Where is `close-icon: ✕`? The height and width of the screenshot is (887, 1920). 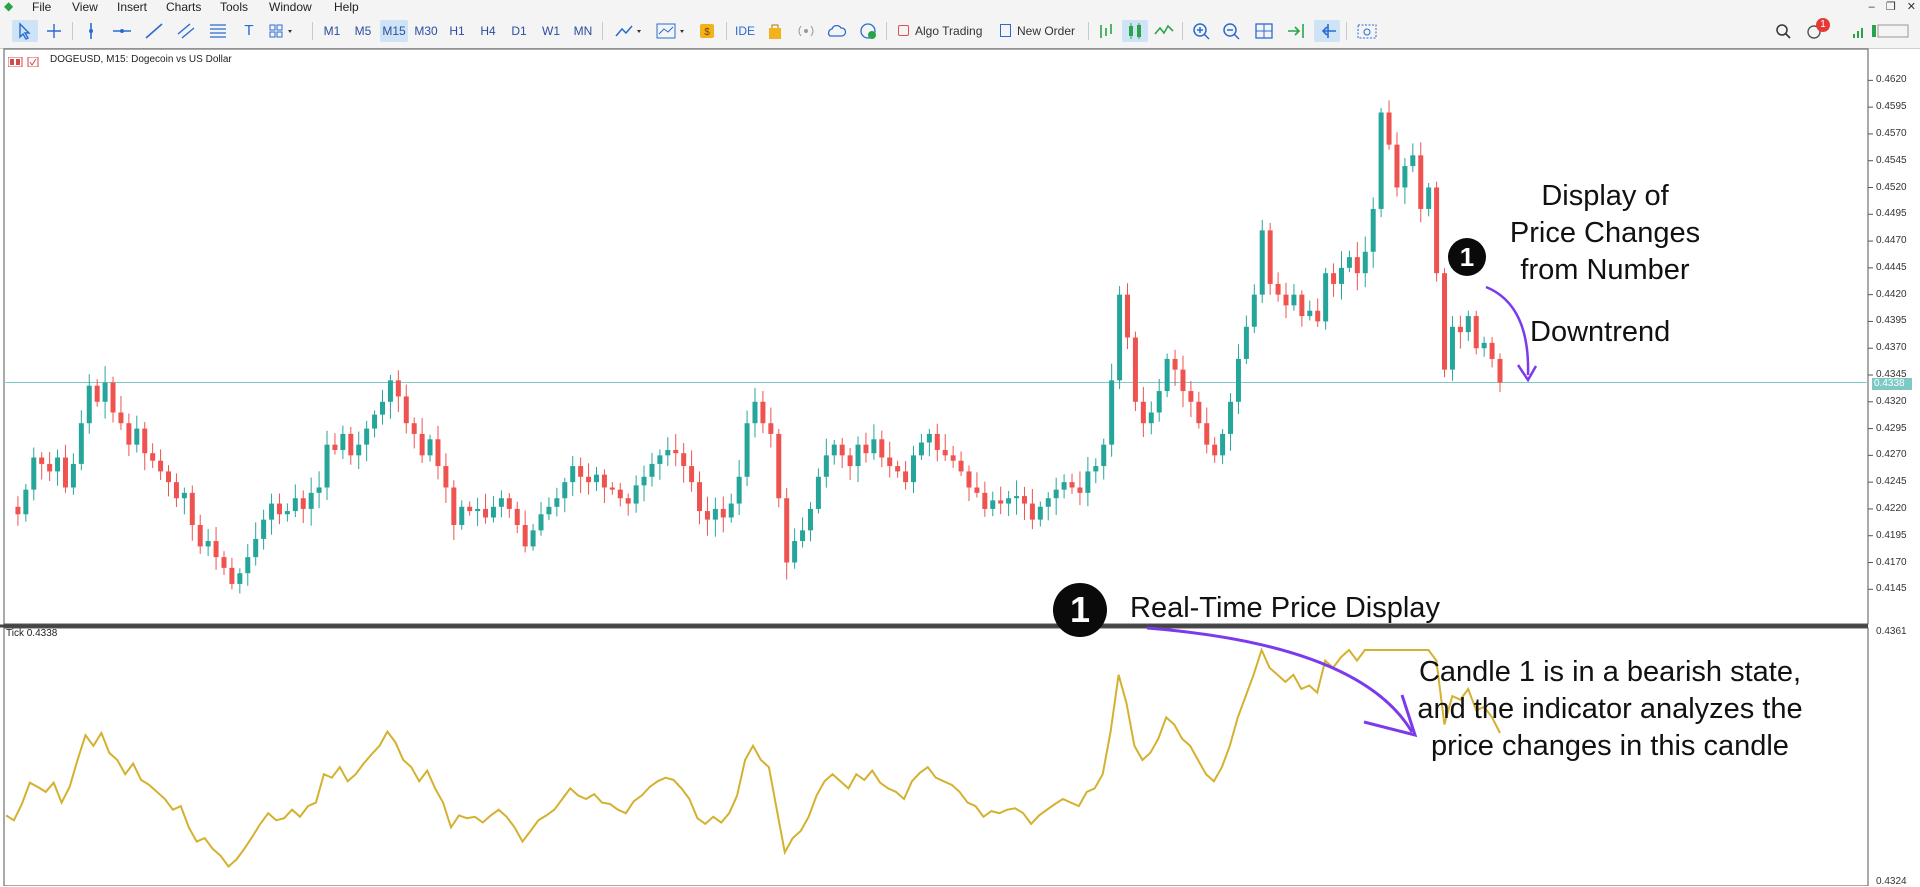 close-icon: ✕ is located at coordinates (1911, 7).